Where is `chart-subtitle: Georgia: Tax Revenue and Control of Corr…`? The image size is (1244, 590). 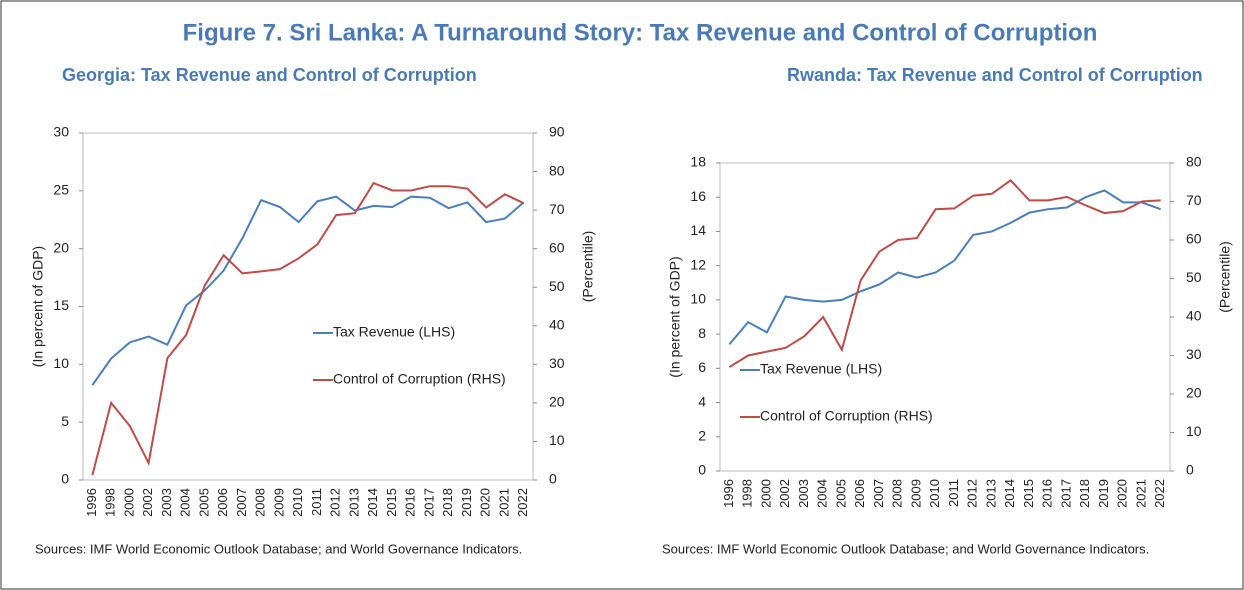
chart-subtitle: Georgia: Tax Revenue and Control of Corr… is located at coordinates (269, 75).